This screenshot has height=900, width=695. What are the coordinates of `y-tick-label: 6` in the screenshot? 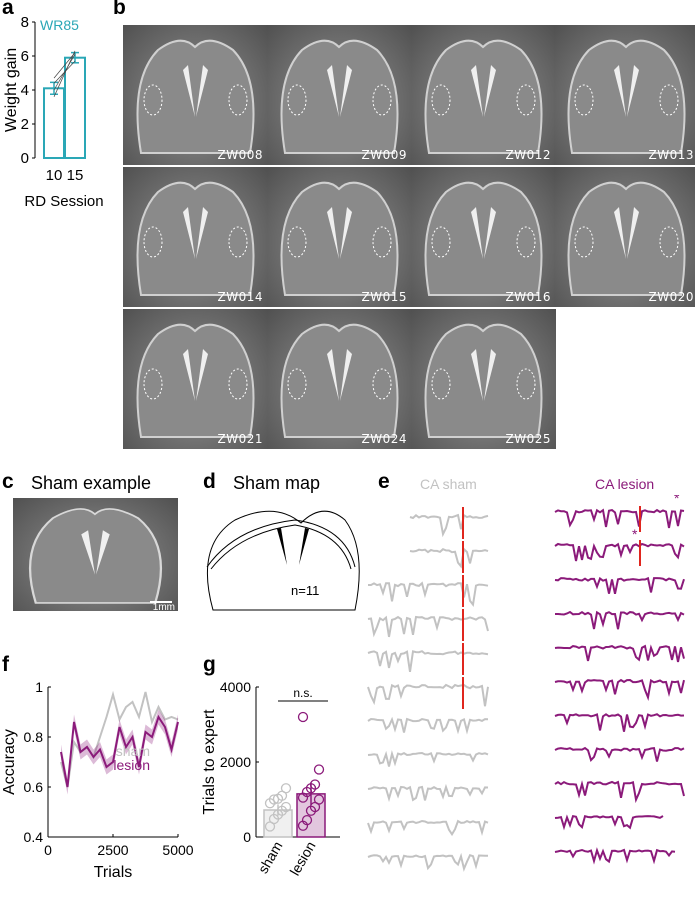 It's located at (25, 56).